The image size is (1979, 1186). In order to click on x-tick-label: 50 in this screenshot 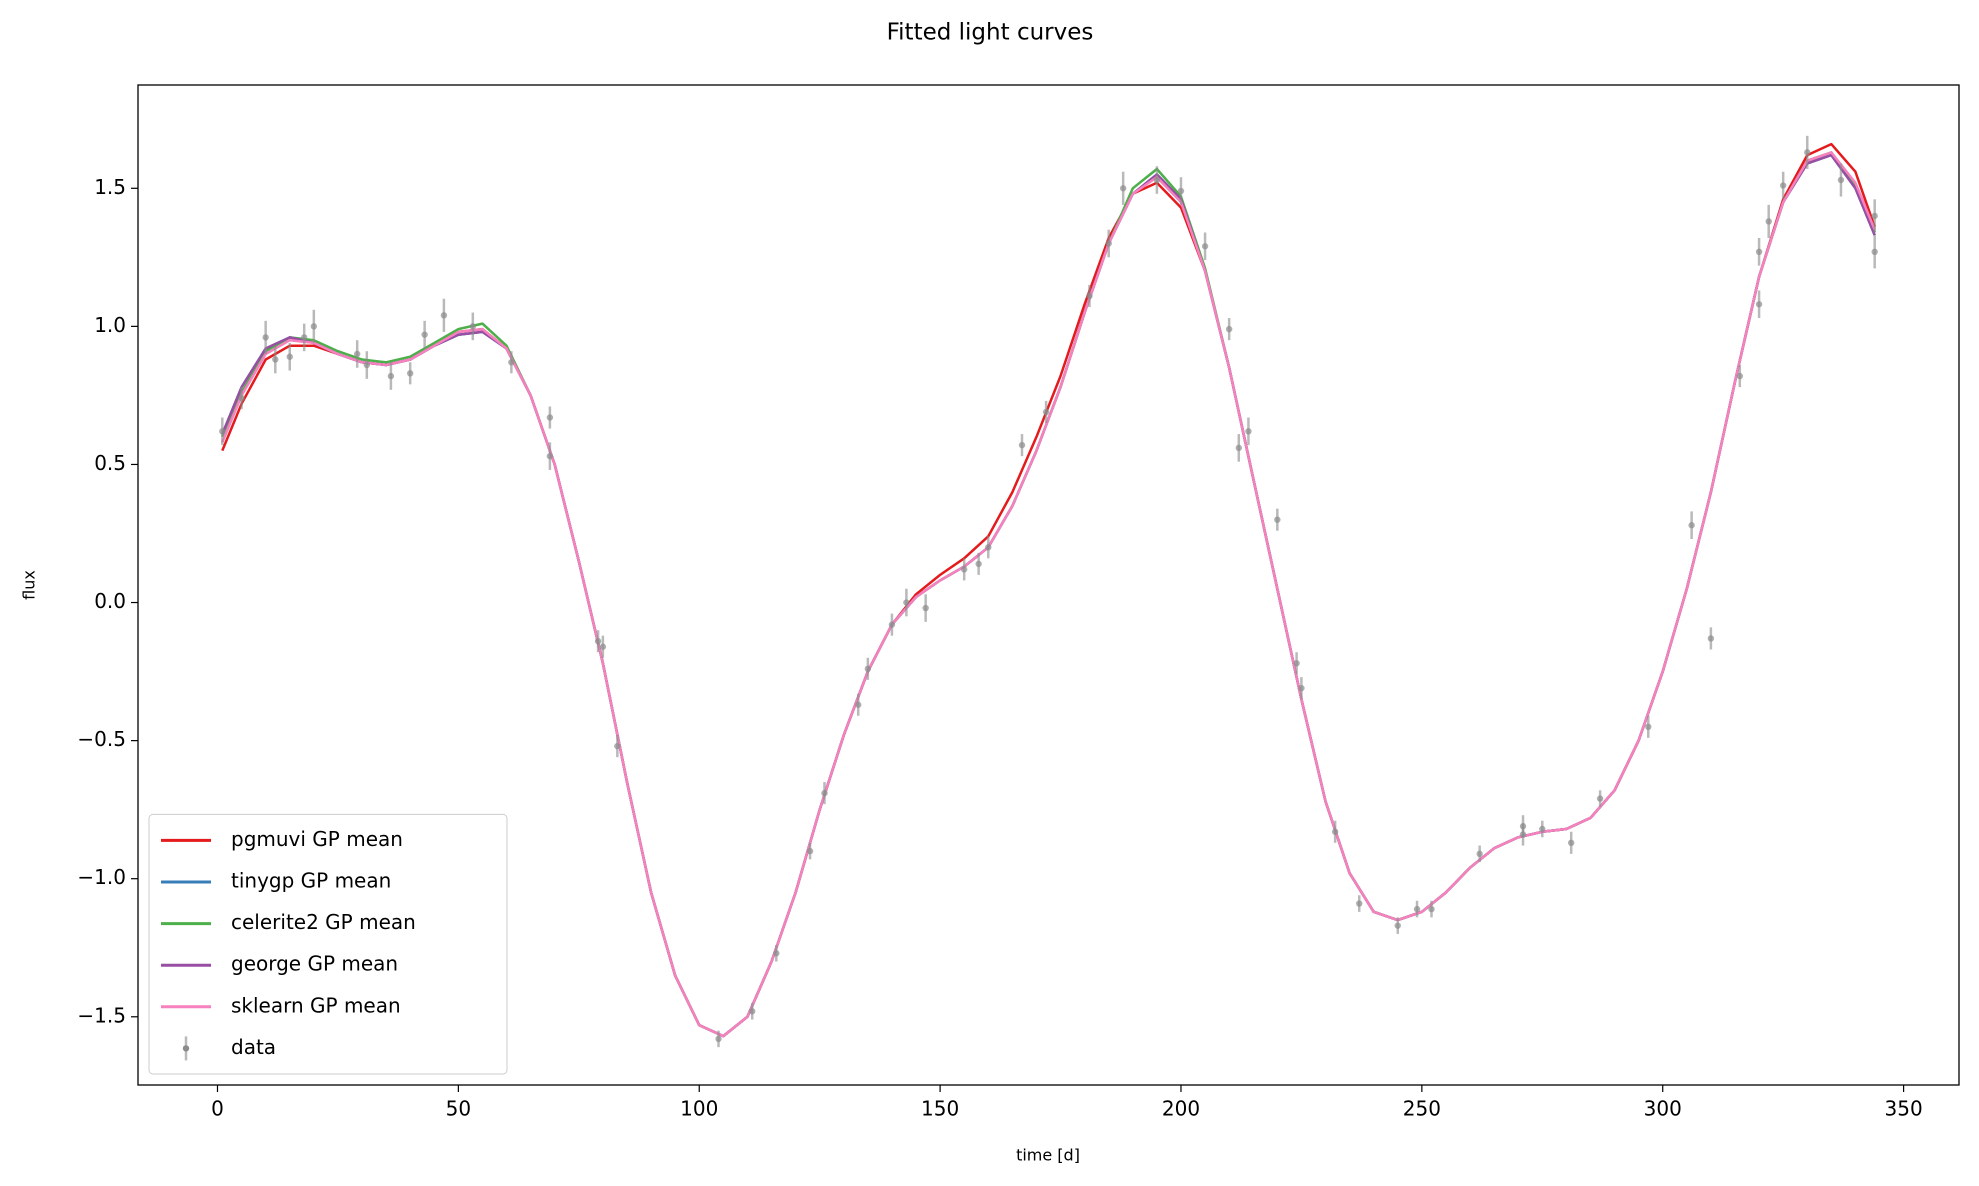, I will do `click(458, 1109)`.